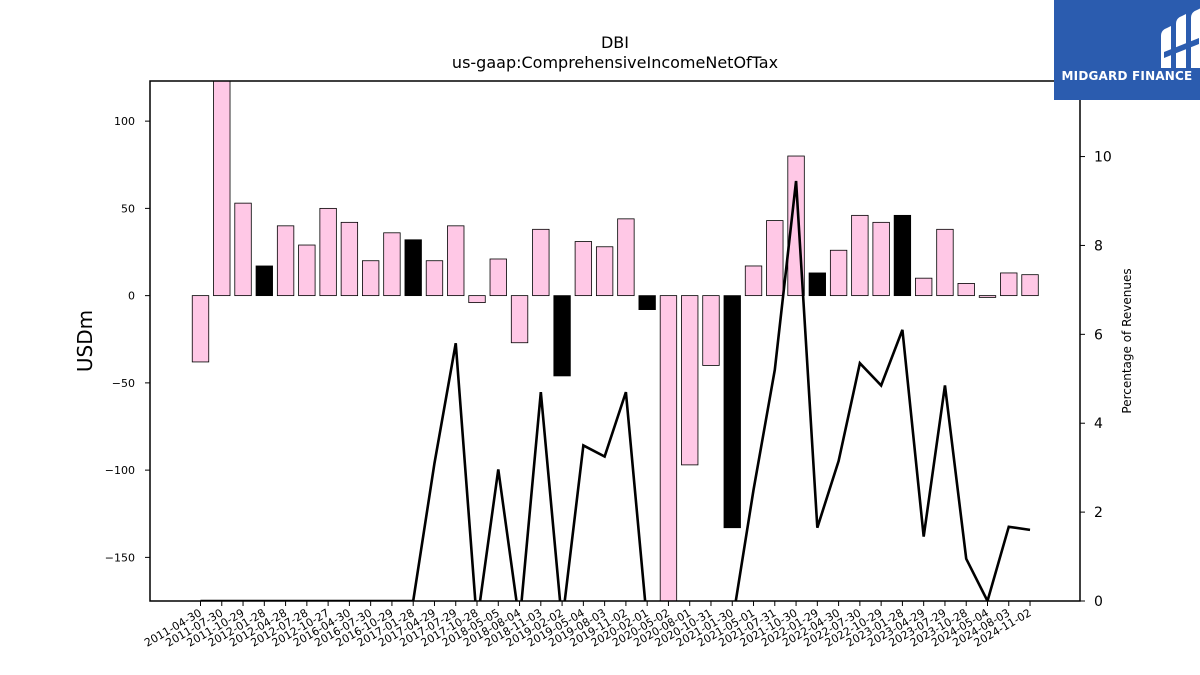  Describe the element at coordinates (1098, 335) in the screenshot. I see `y2-tick-label: 6` at that location.